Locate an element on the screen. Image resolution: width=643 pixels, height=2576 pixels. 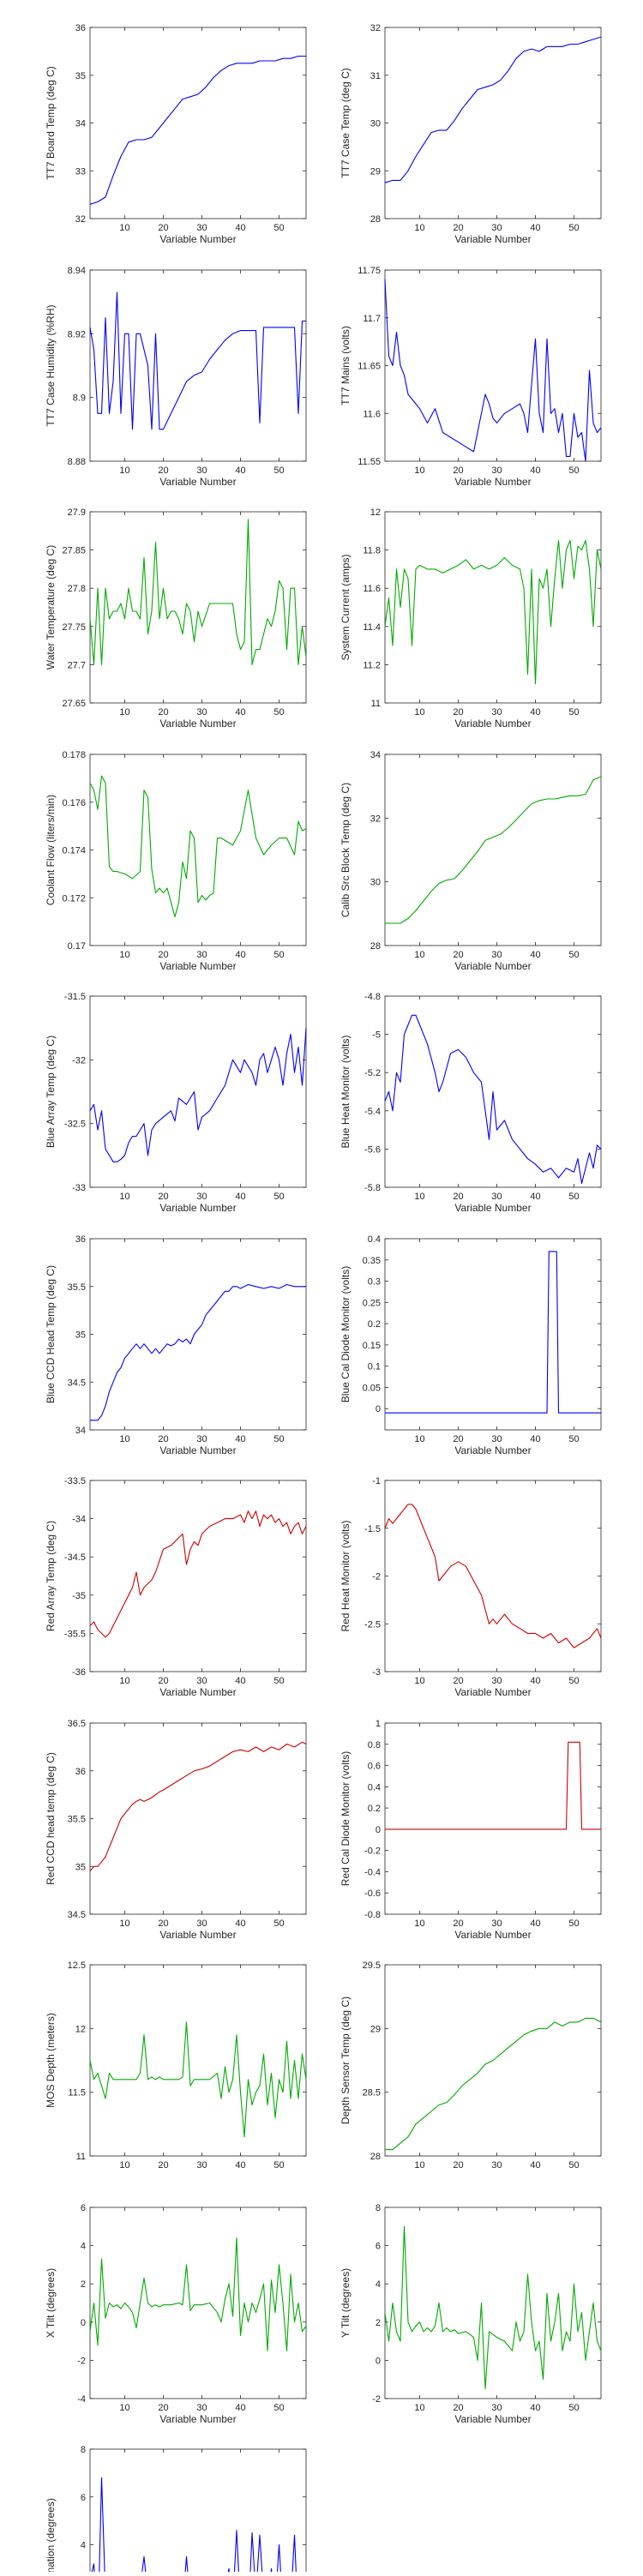
y-tick-label: 11.8 is located at coordinates (372, 551).